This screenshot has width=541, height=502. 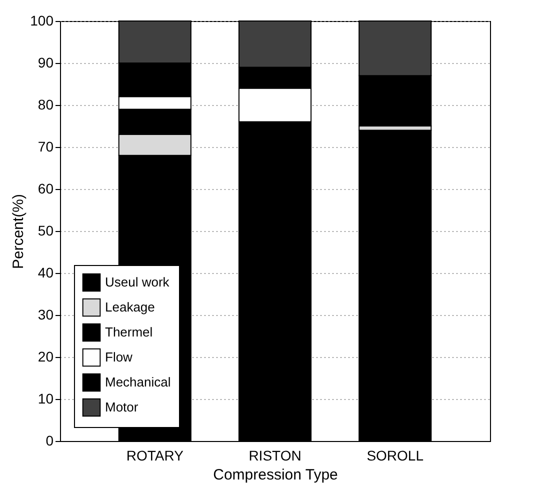 I want to click on y-tick-label: 0, so click(x=50, y=440).